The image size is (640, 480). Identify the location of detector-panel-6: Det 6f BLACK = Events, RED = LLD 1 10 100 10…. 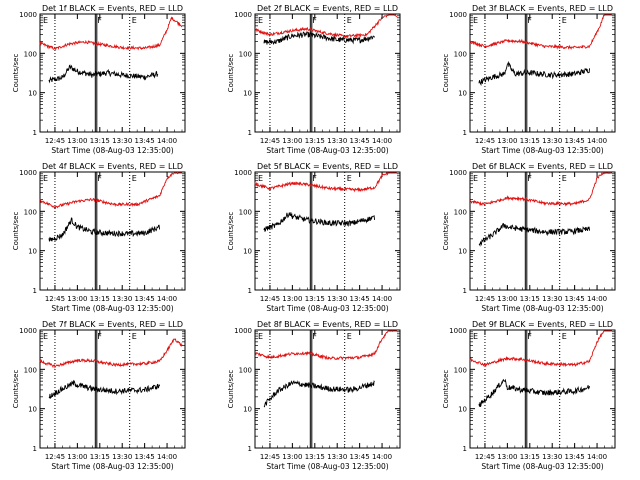
(529, 237).